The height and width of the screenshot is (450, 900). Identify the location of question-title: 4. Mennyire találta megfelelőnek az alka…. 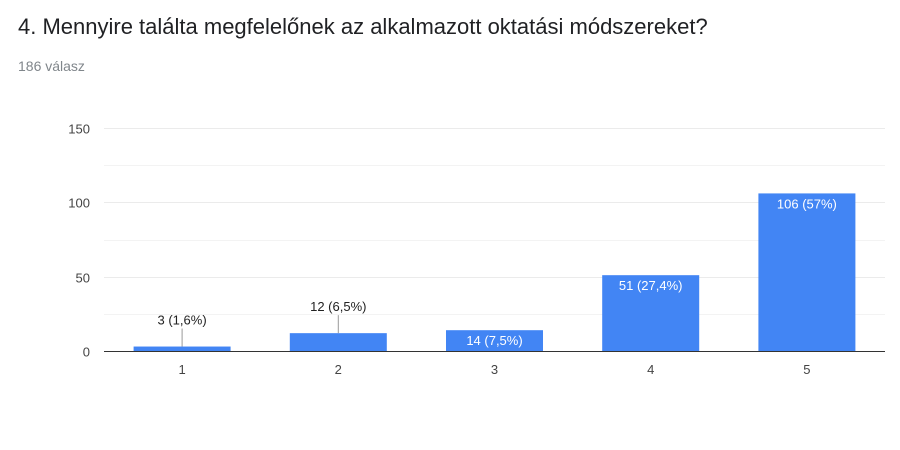
(363, 26).